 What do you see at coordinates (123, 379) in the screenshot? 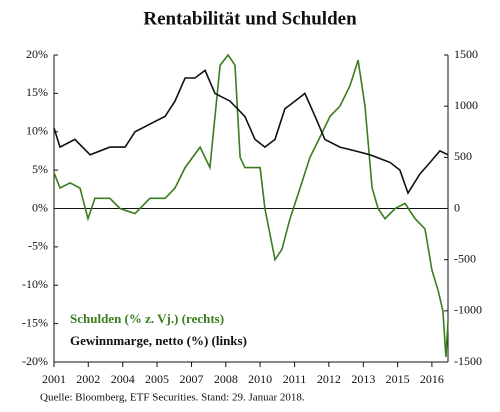
I see `x-tick-label: 2004` at bounding box center [123, 379].